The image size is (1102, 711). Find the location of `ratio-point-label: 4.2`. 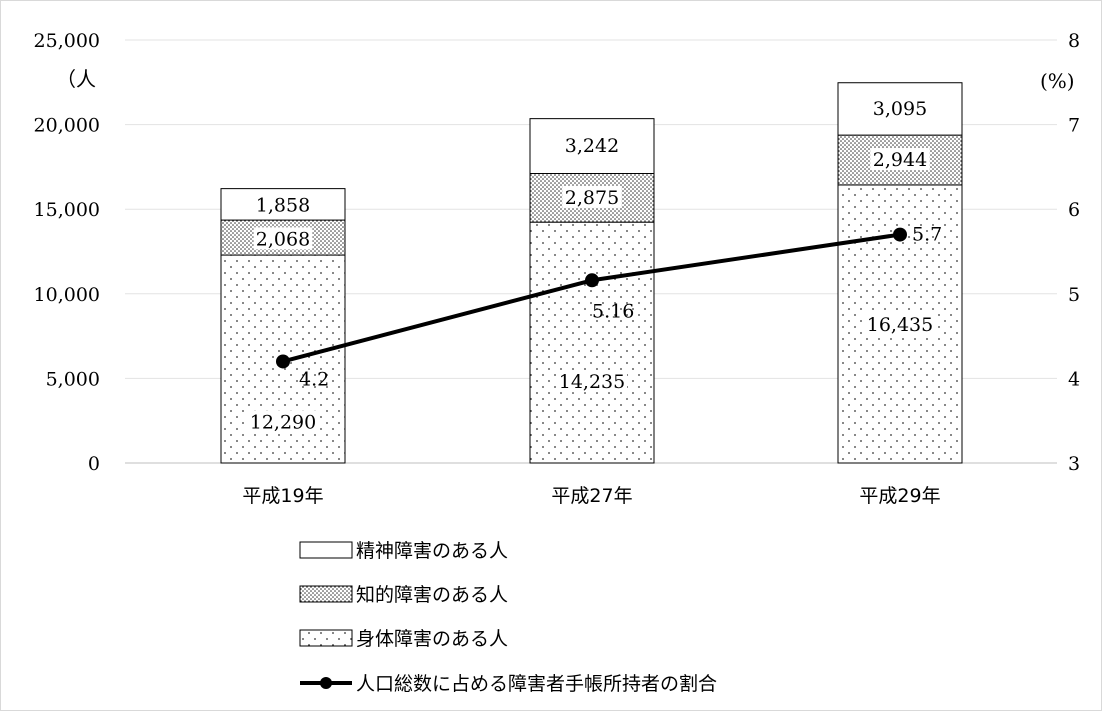

ratio-point-label: 4.2 is located at coordinates (314, 379).